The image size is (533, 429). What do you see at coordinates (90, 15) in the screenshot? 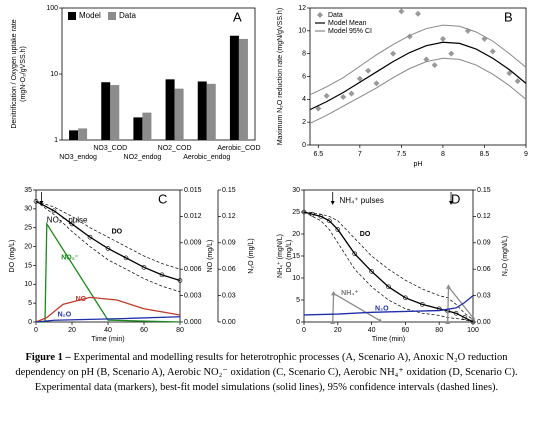
I see `legend-label: Model` at bounding box center [90, 15].